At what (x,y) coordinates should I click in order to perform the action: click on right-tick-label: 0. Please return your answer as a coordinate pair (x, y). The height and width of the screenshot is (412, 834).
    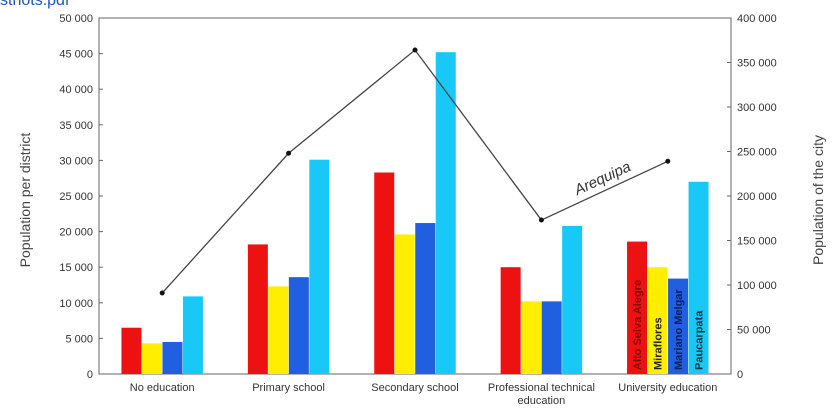
    Looking at the image, I should click on (740, 375).